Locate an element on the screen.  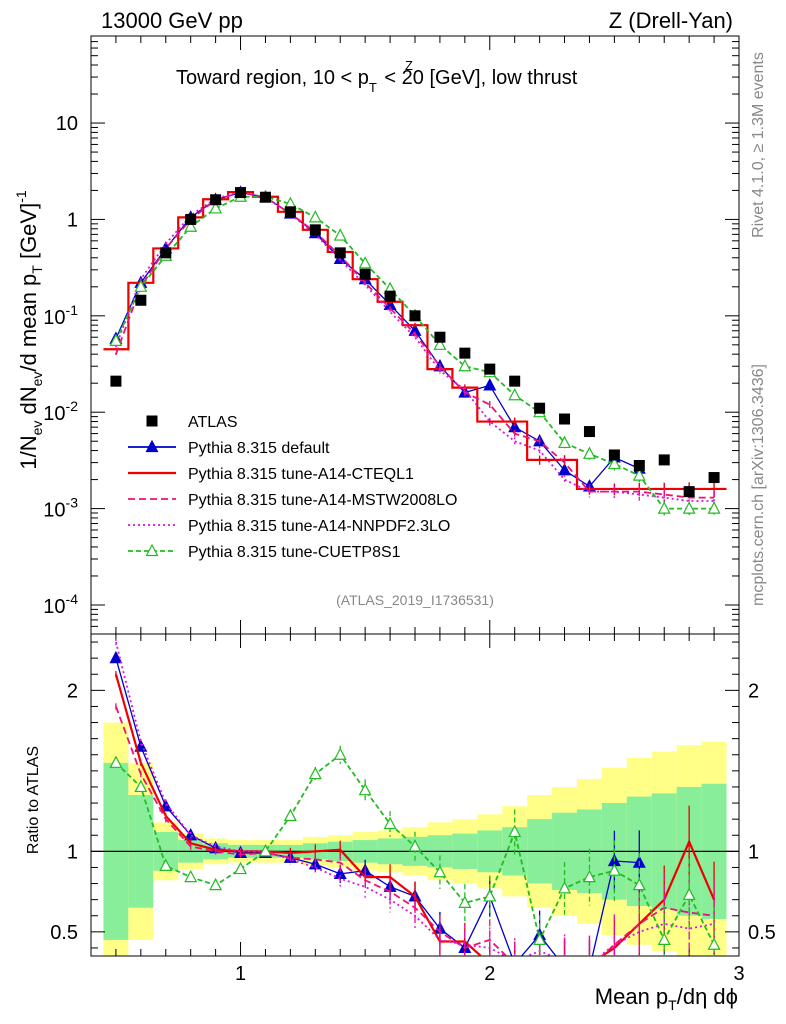
header-right-label: Z (Drell-Yan) is located at coordinates (671, 20).